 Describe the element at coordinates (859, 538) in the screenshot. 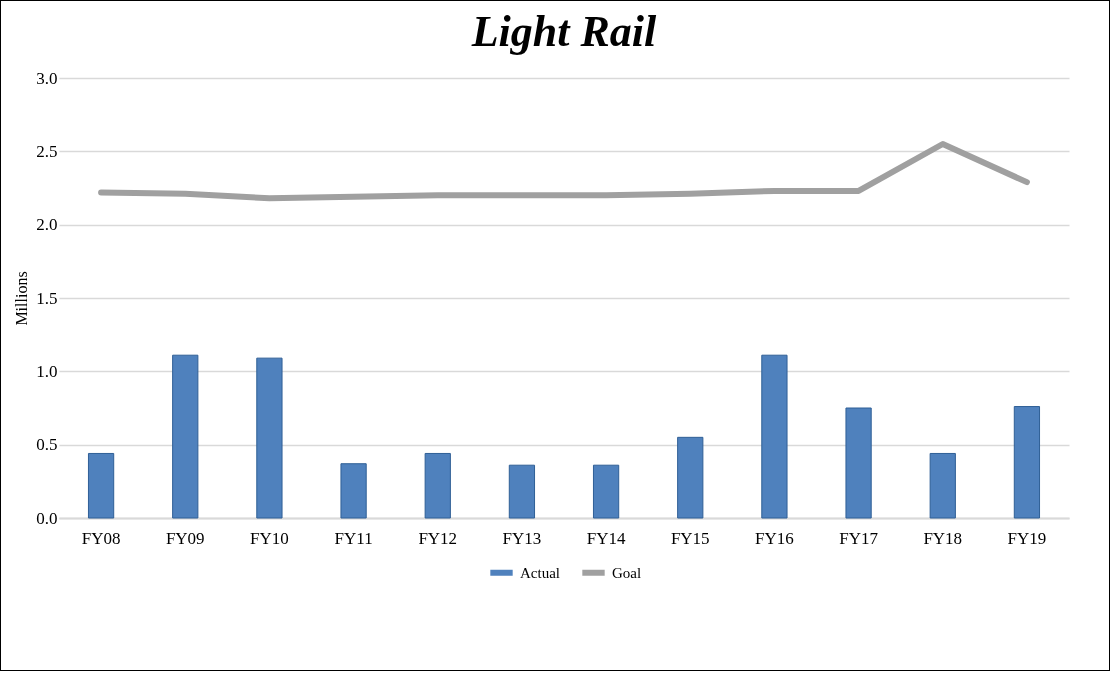

I see `x-tick-label: FY17` at that location.